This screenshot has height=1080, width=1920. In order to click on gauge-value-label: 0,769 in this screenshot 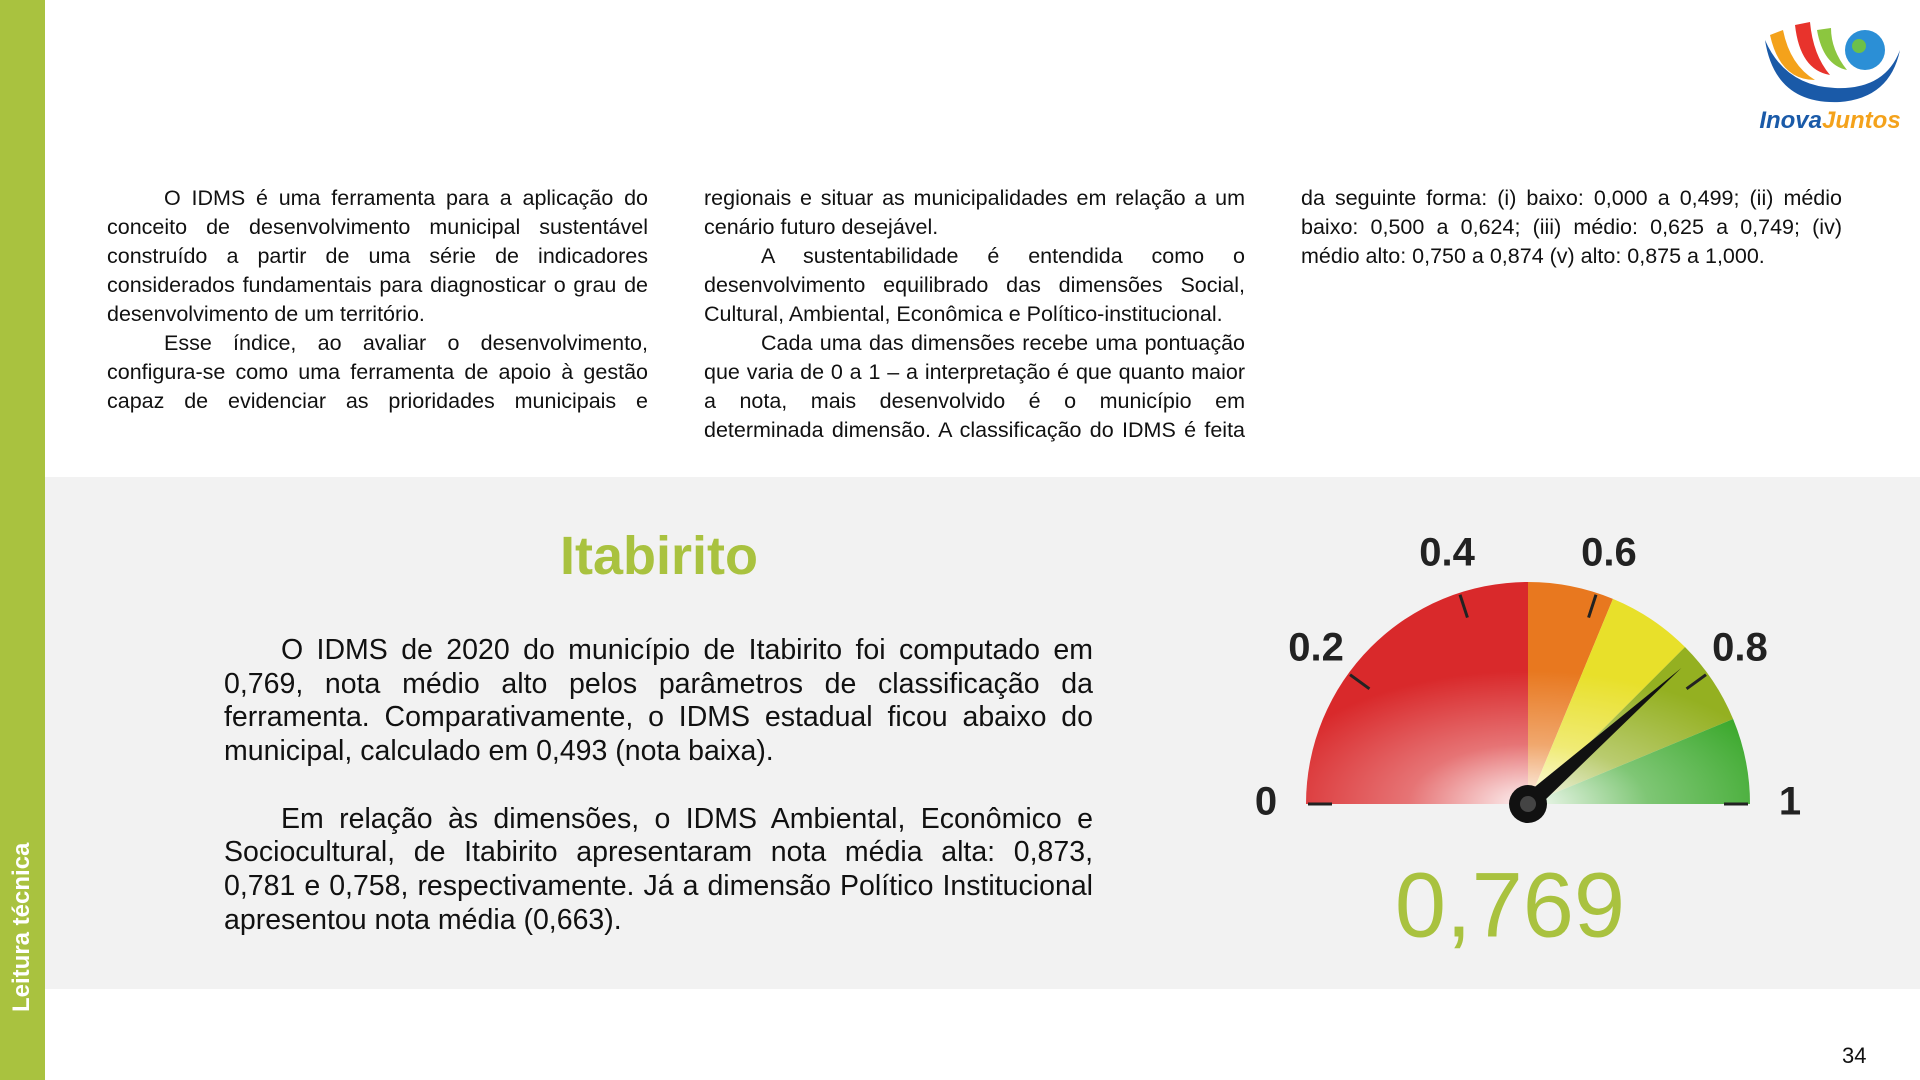, I will do `click(1510, 905)`.